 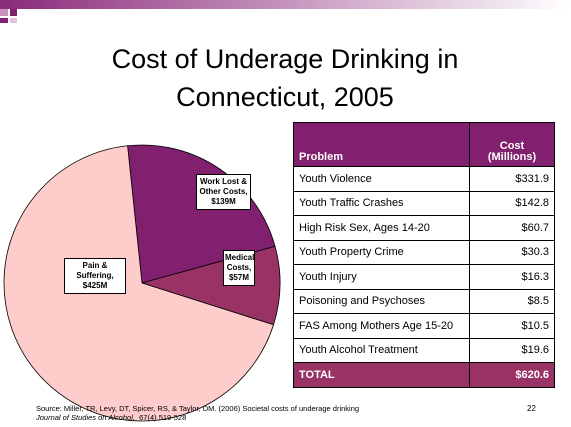 I want to click on cell: $60.7, so click(x=512, y=228).